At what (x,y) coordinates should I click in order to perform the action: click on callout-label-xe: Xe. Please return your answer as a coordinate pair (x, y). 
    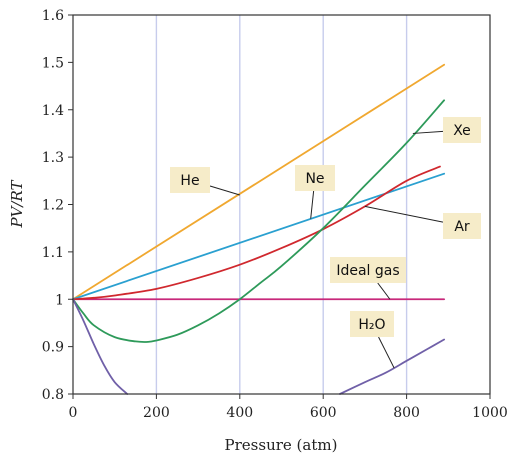
    Looking at the image, I should click on (462, 131).